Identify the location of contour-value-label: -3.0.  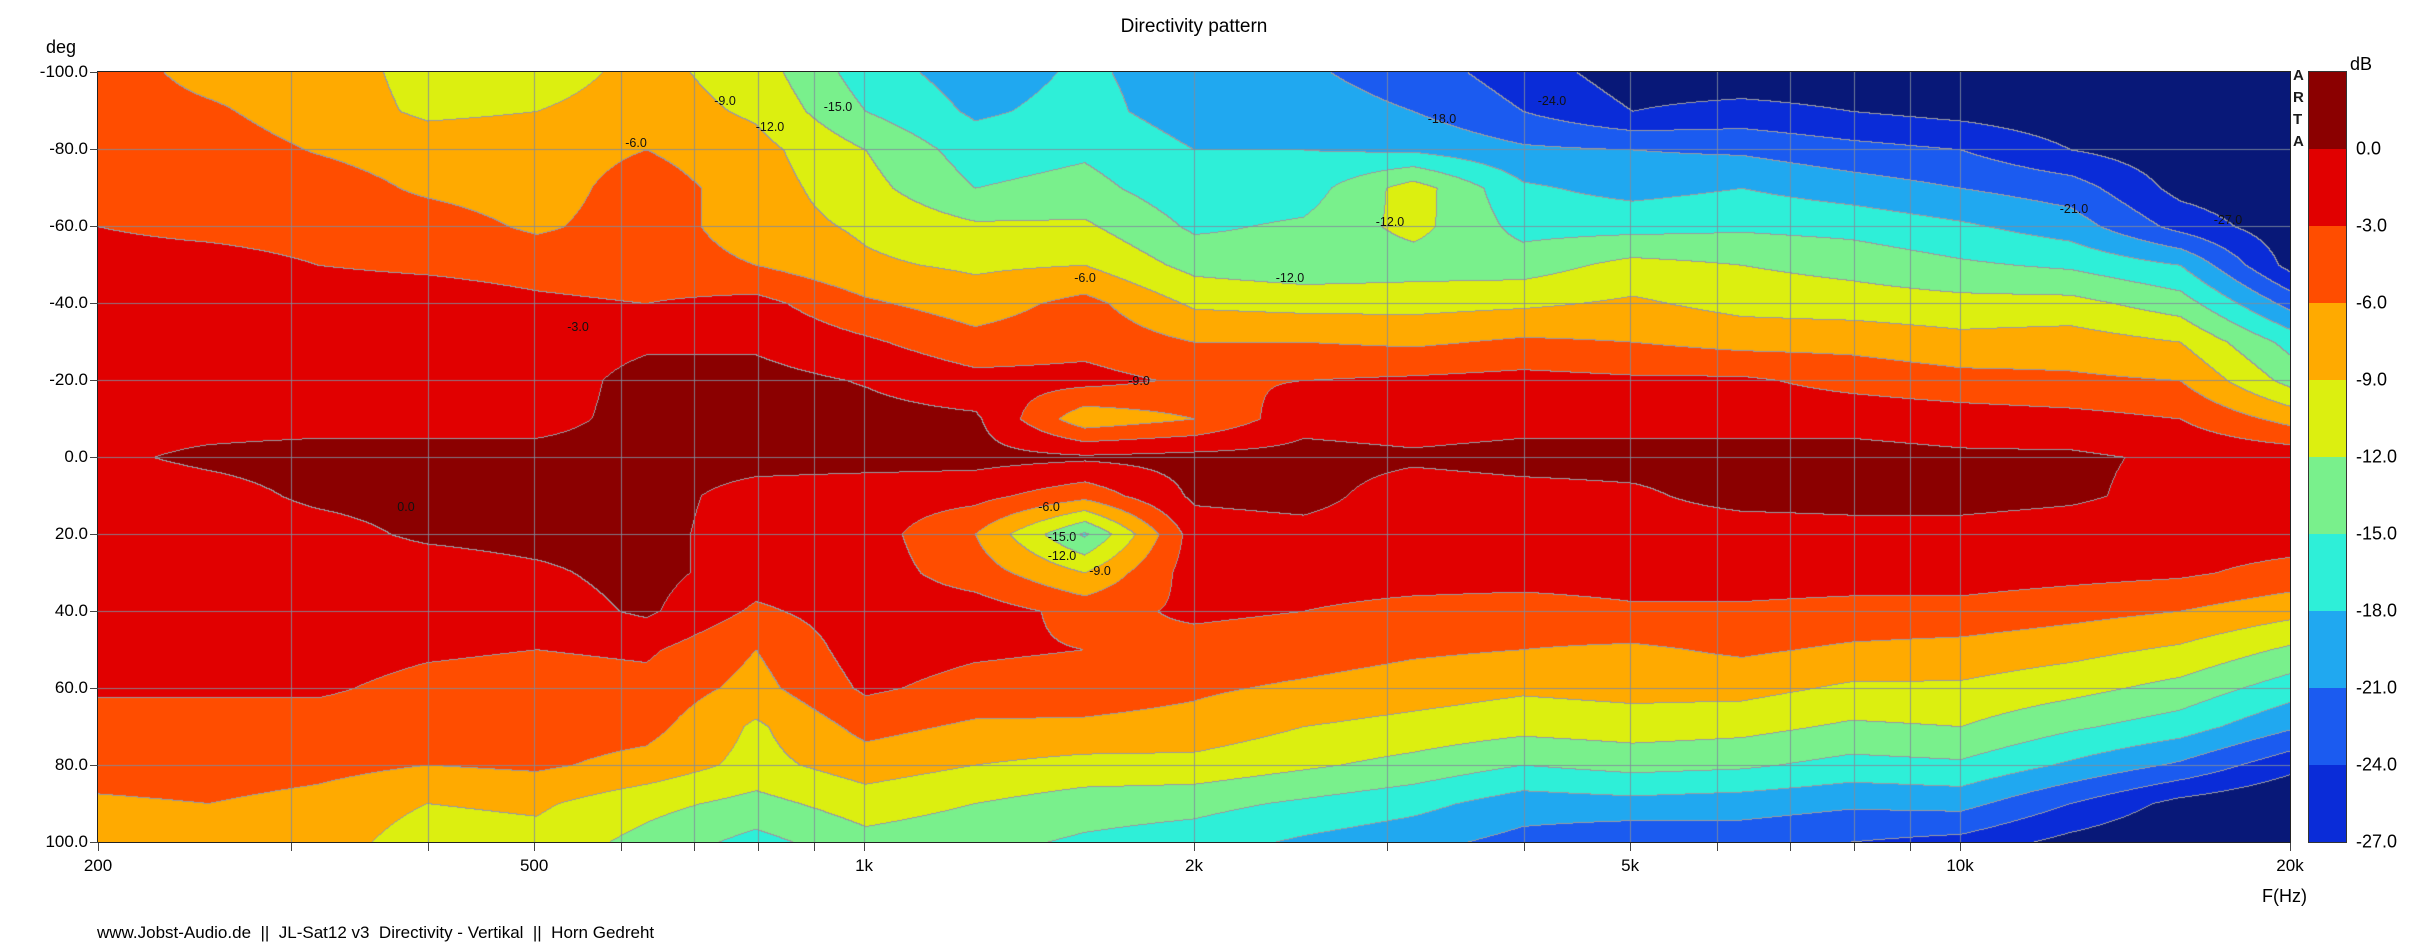
(578, 327).